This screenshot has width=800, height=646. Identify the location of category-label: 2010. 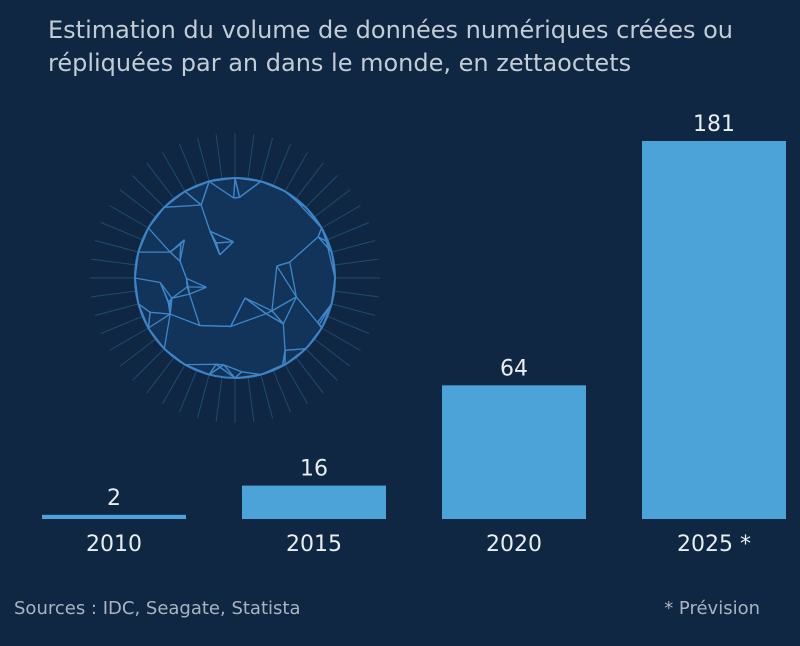
(114, 544).